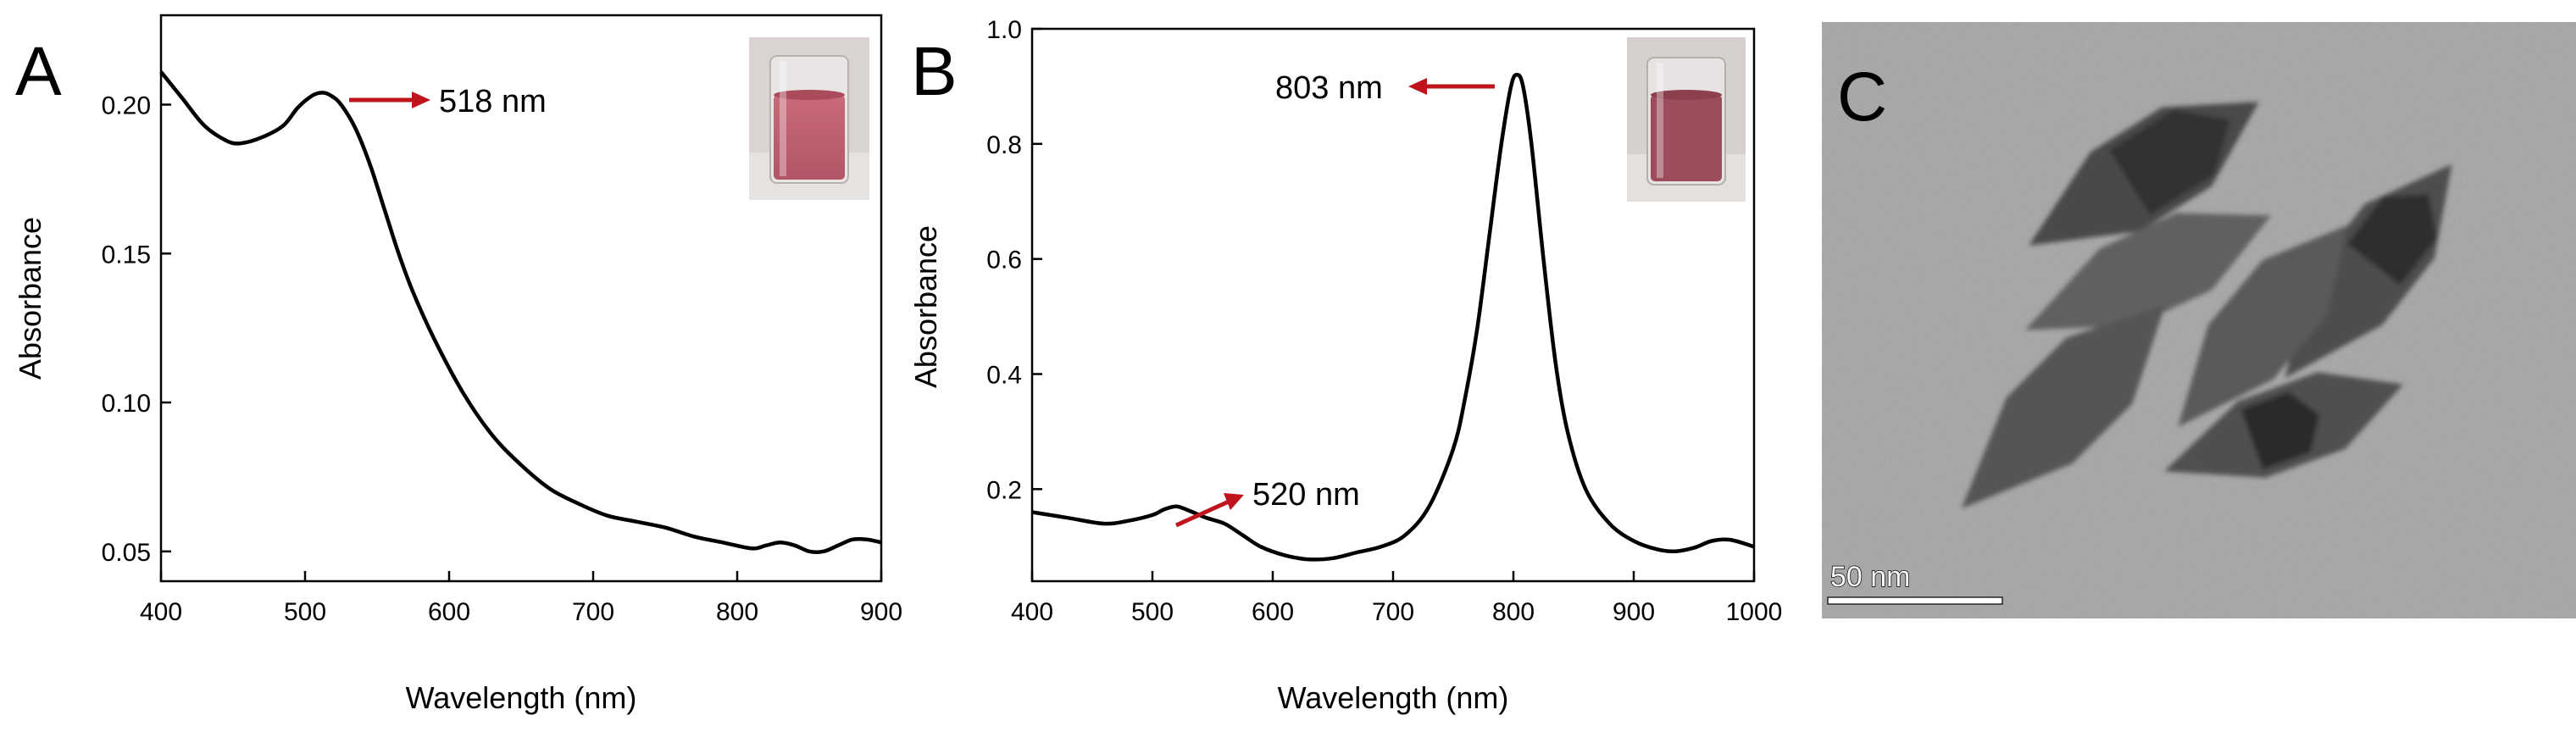 The width and height of the screenshot is (2576, 732). I want to click on x-tick-label-a-700: 700, so click(593, 612).